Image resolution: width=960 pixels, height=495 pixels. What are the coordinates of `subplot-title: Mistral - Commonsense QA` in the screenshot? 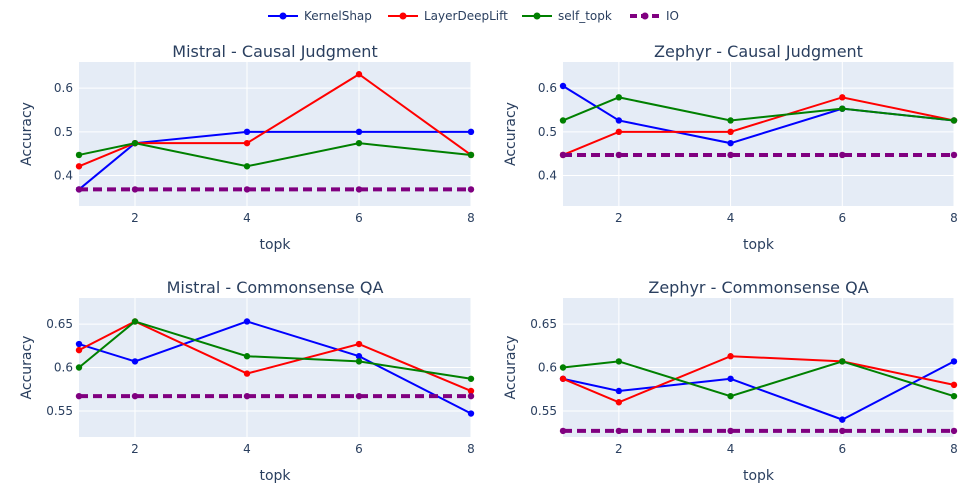 It's located at (275, 287).